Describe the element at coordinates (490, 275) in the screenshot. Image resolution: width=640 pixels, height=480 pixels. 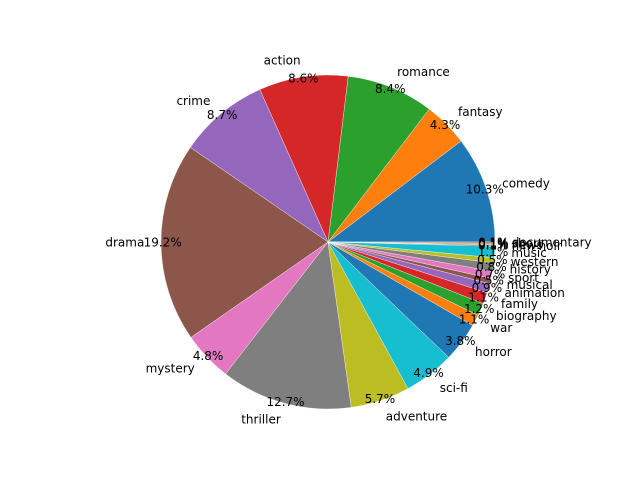
I see `slice-percent-sport: 0.7%` at that location.